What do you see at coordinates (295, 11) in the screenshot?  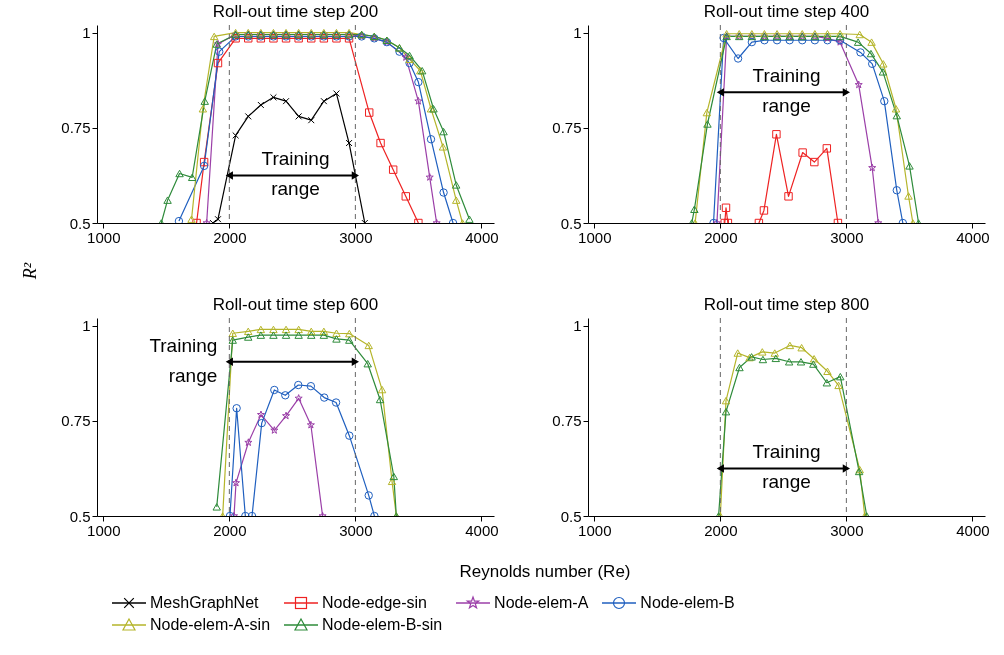 I see `chart-title: Roll-out time step 200` at bounding box center [295, 11].